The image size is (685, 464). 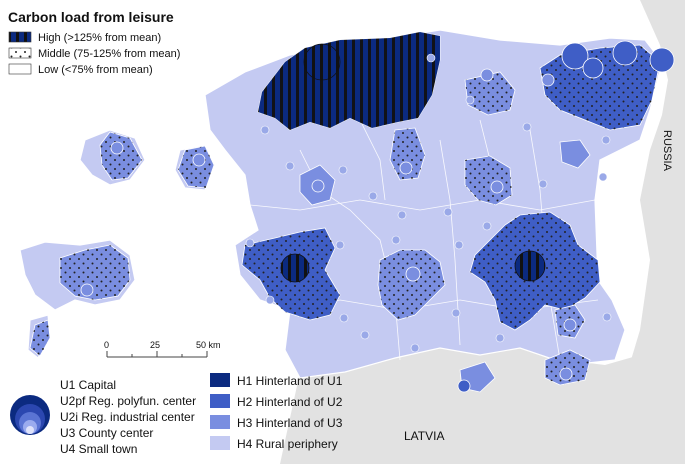 I want to click on legend-center-u1: U1 Capital, so click(x=88, y=385).